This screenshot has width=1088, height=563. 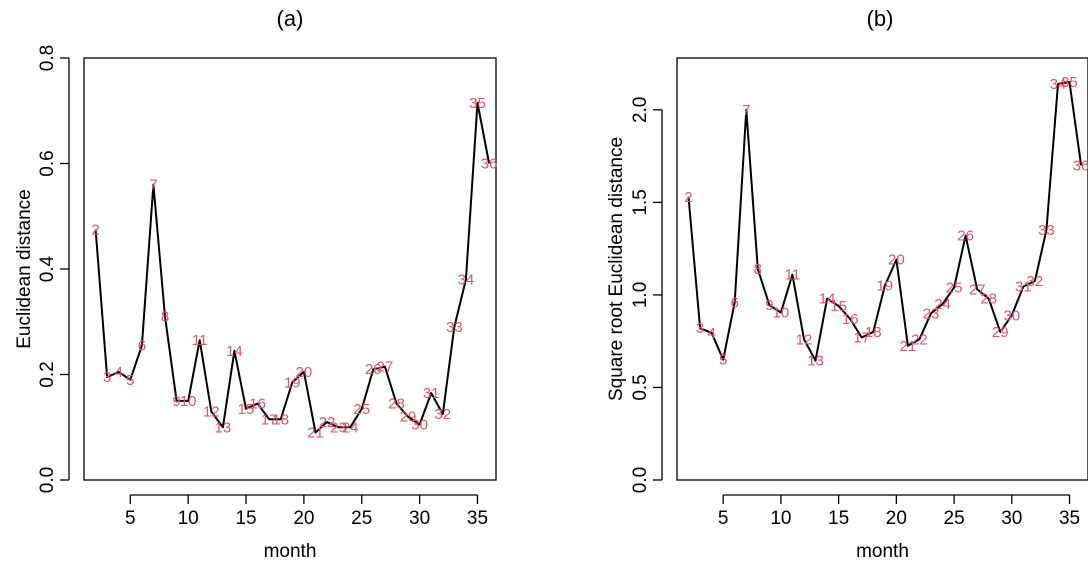 I want to click on y-axis-label: Square root Euclidean distance, so click(x=616, y=269).